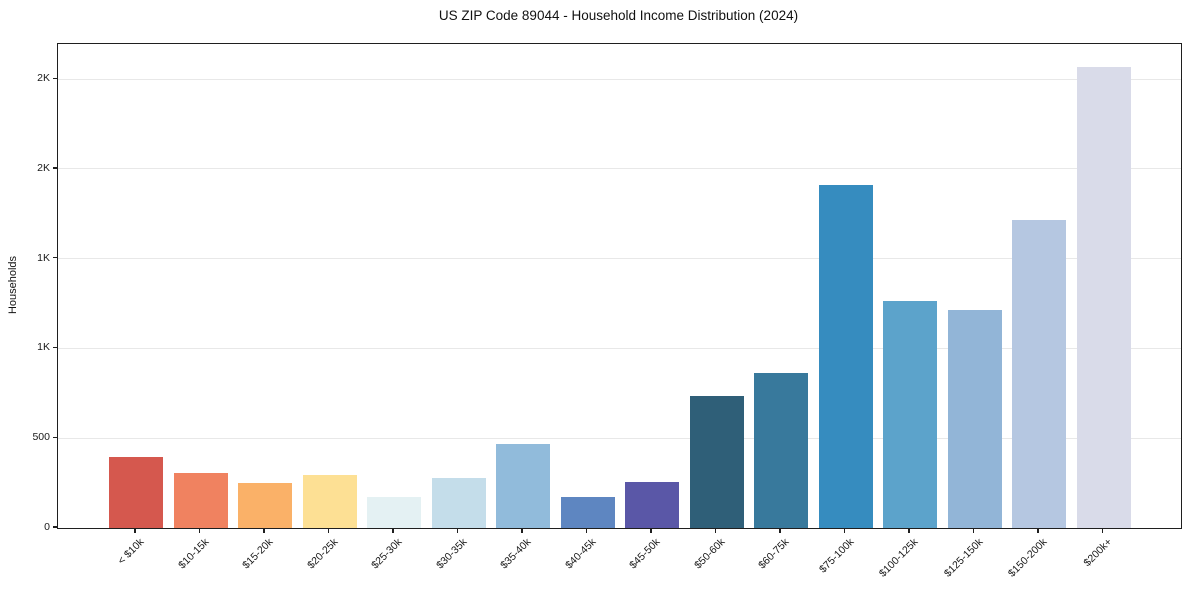  Describe the element at coordinates (716, 462) in the screenshot. I see `bar-$50-60k` at that location.